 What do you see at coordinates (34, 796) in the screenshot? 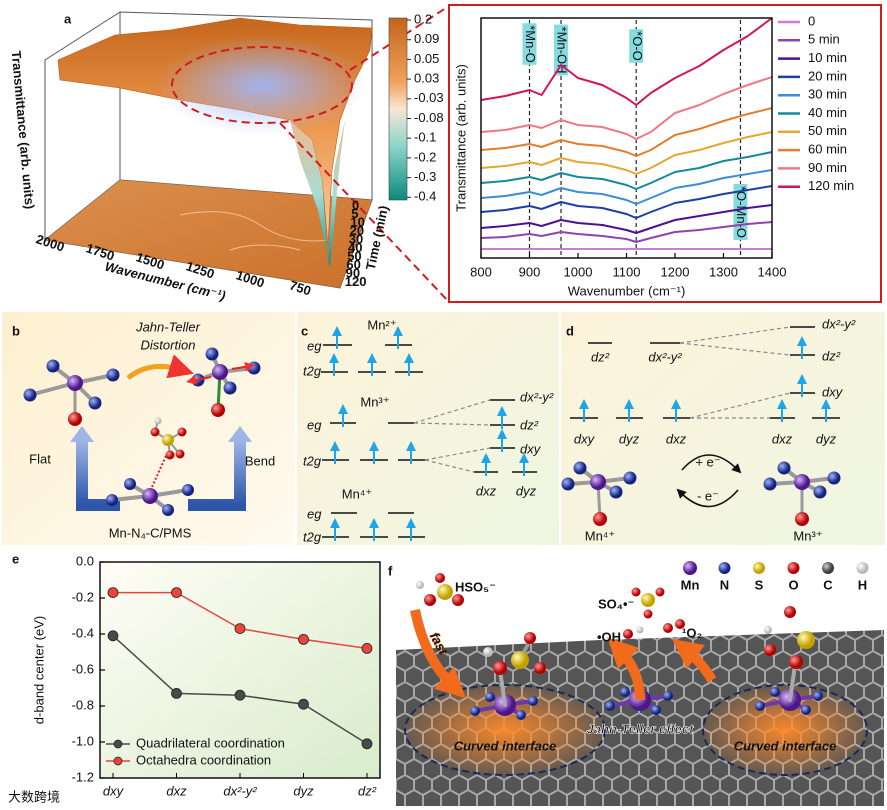
I see `watermark: 大数跨境` at bounding box center [34, 796].